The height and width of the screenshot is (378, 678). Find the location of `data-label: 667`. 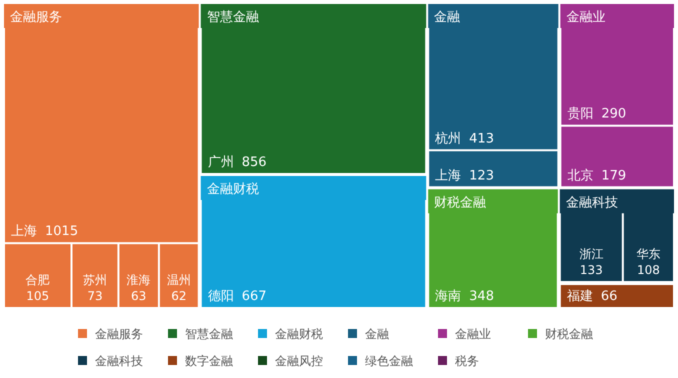

data-label: 667 is located at coordinates (254, 296).